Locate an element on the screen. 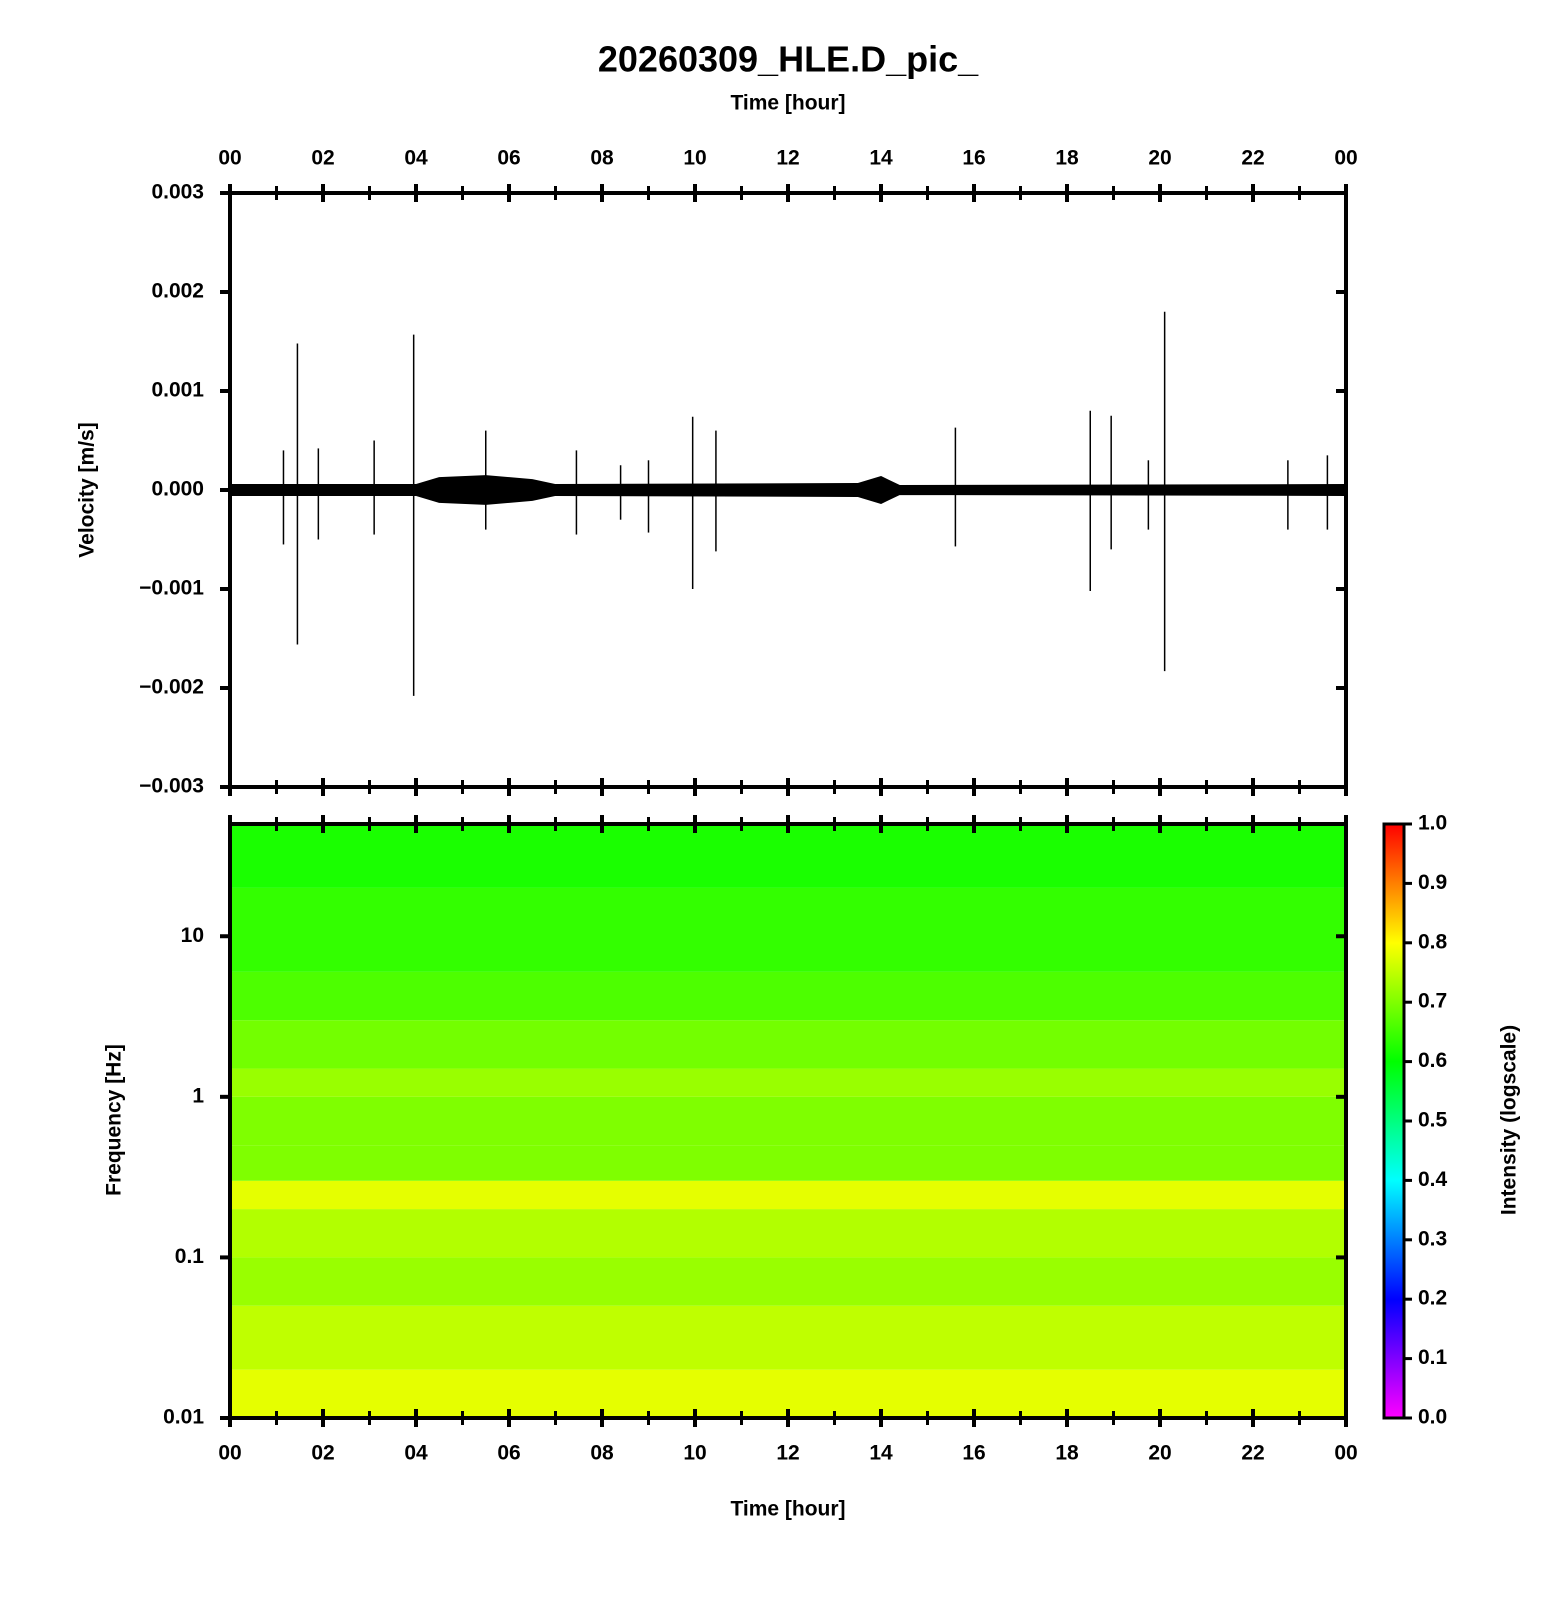 The height and width of the screenshot is (1600, 1556). colorbar-tick-label: 0.0 is located at coordinates (1432, 1417).